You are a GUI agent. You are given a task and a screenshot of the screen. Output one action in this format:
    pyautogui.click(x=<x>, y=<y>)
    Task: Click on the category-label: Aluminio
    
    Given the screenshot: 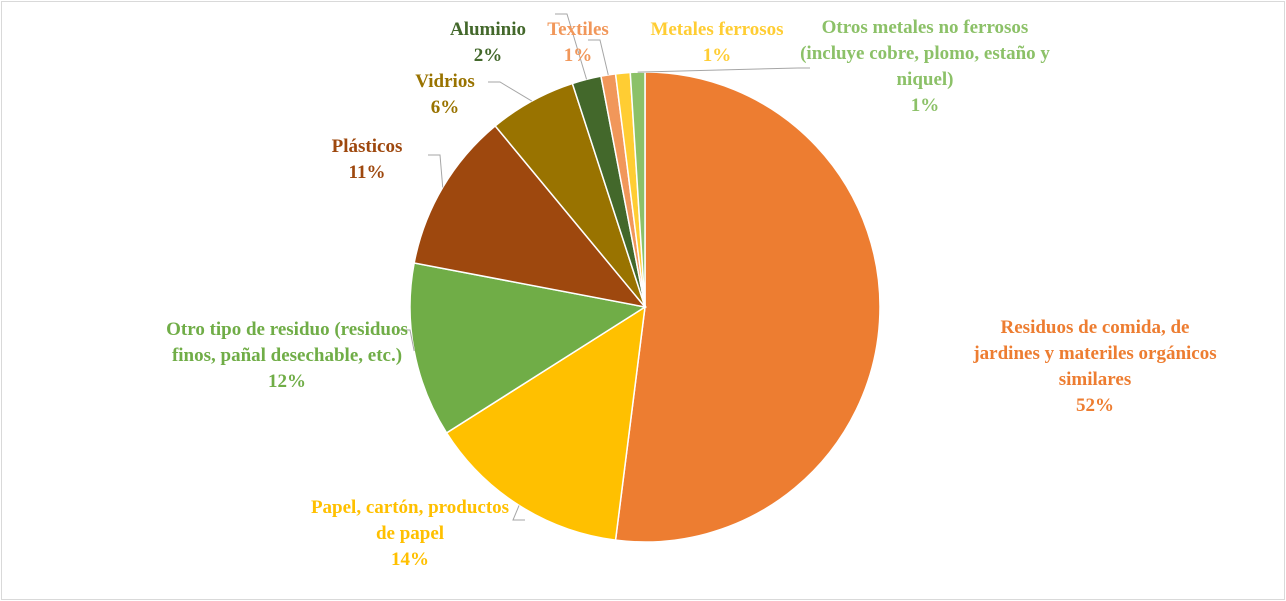 What is the action you would take?
    pyautogui.click(x=488, y=29)
    